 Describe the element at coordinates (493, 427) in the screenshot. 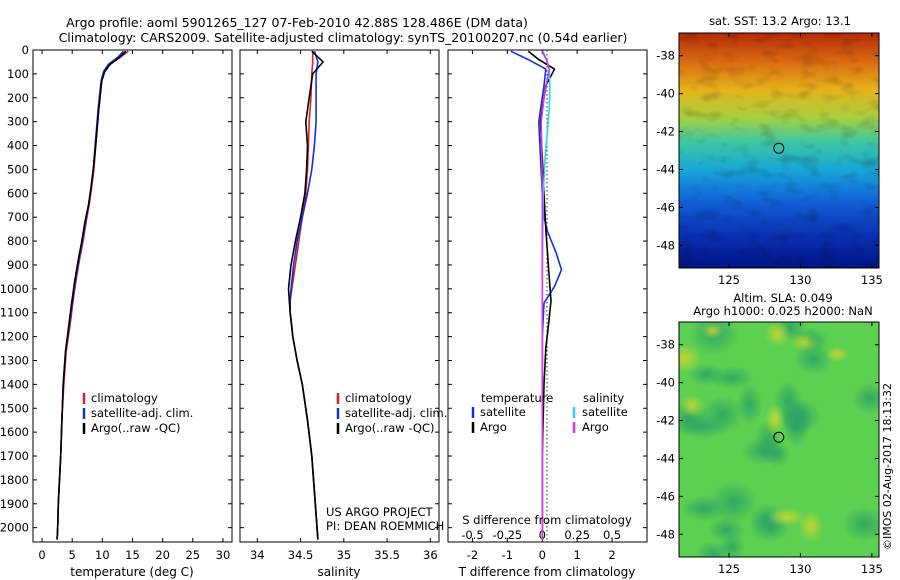

I see `legend-entry-temperature: Argo` at that location.